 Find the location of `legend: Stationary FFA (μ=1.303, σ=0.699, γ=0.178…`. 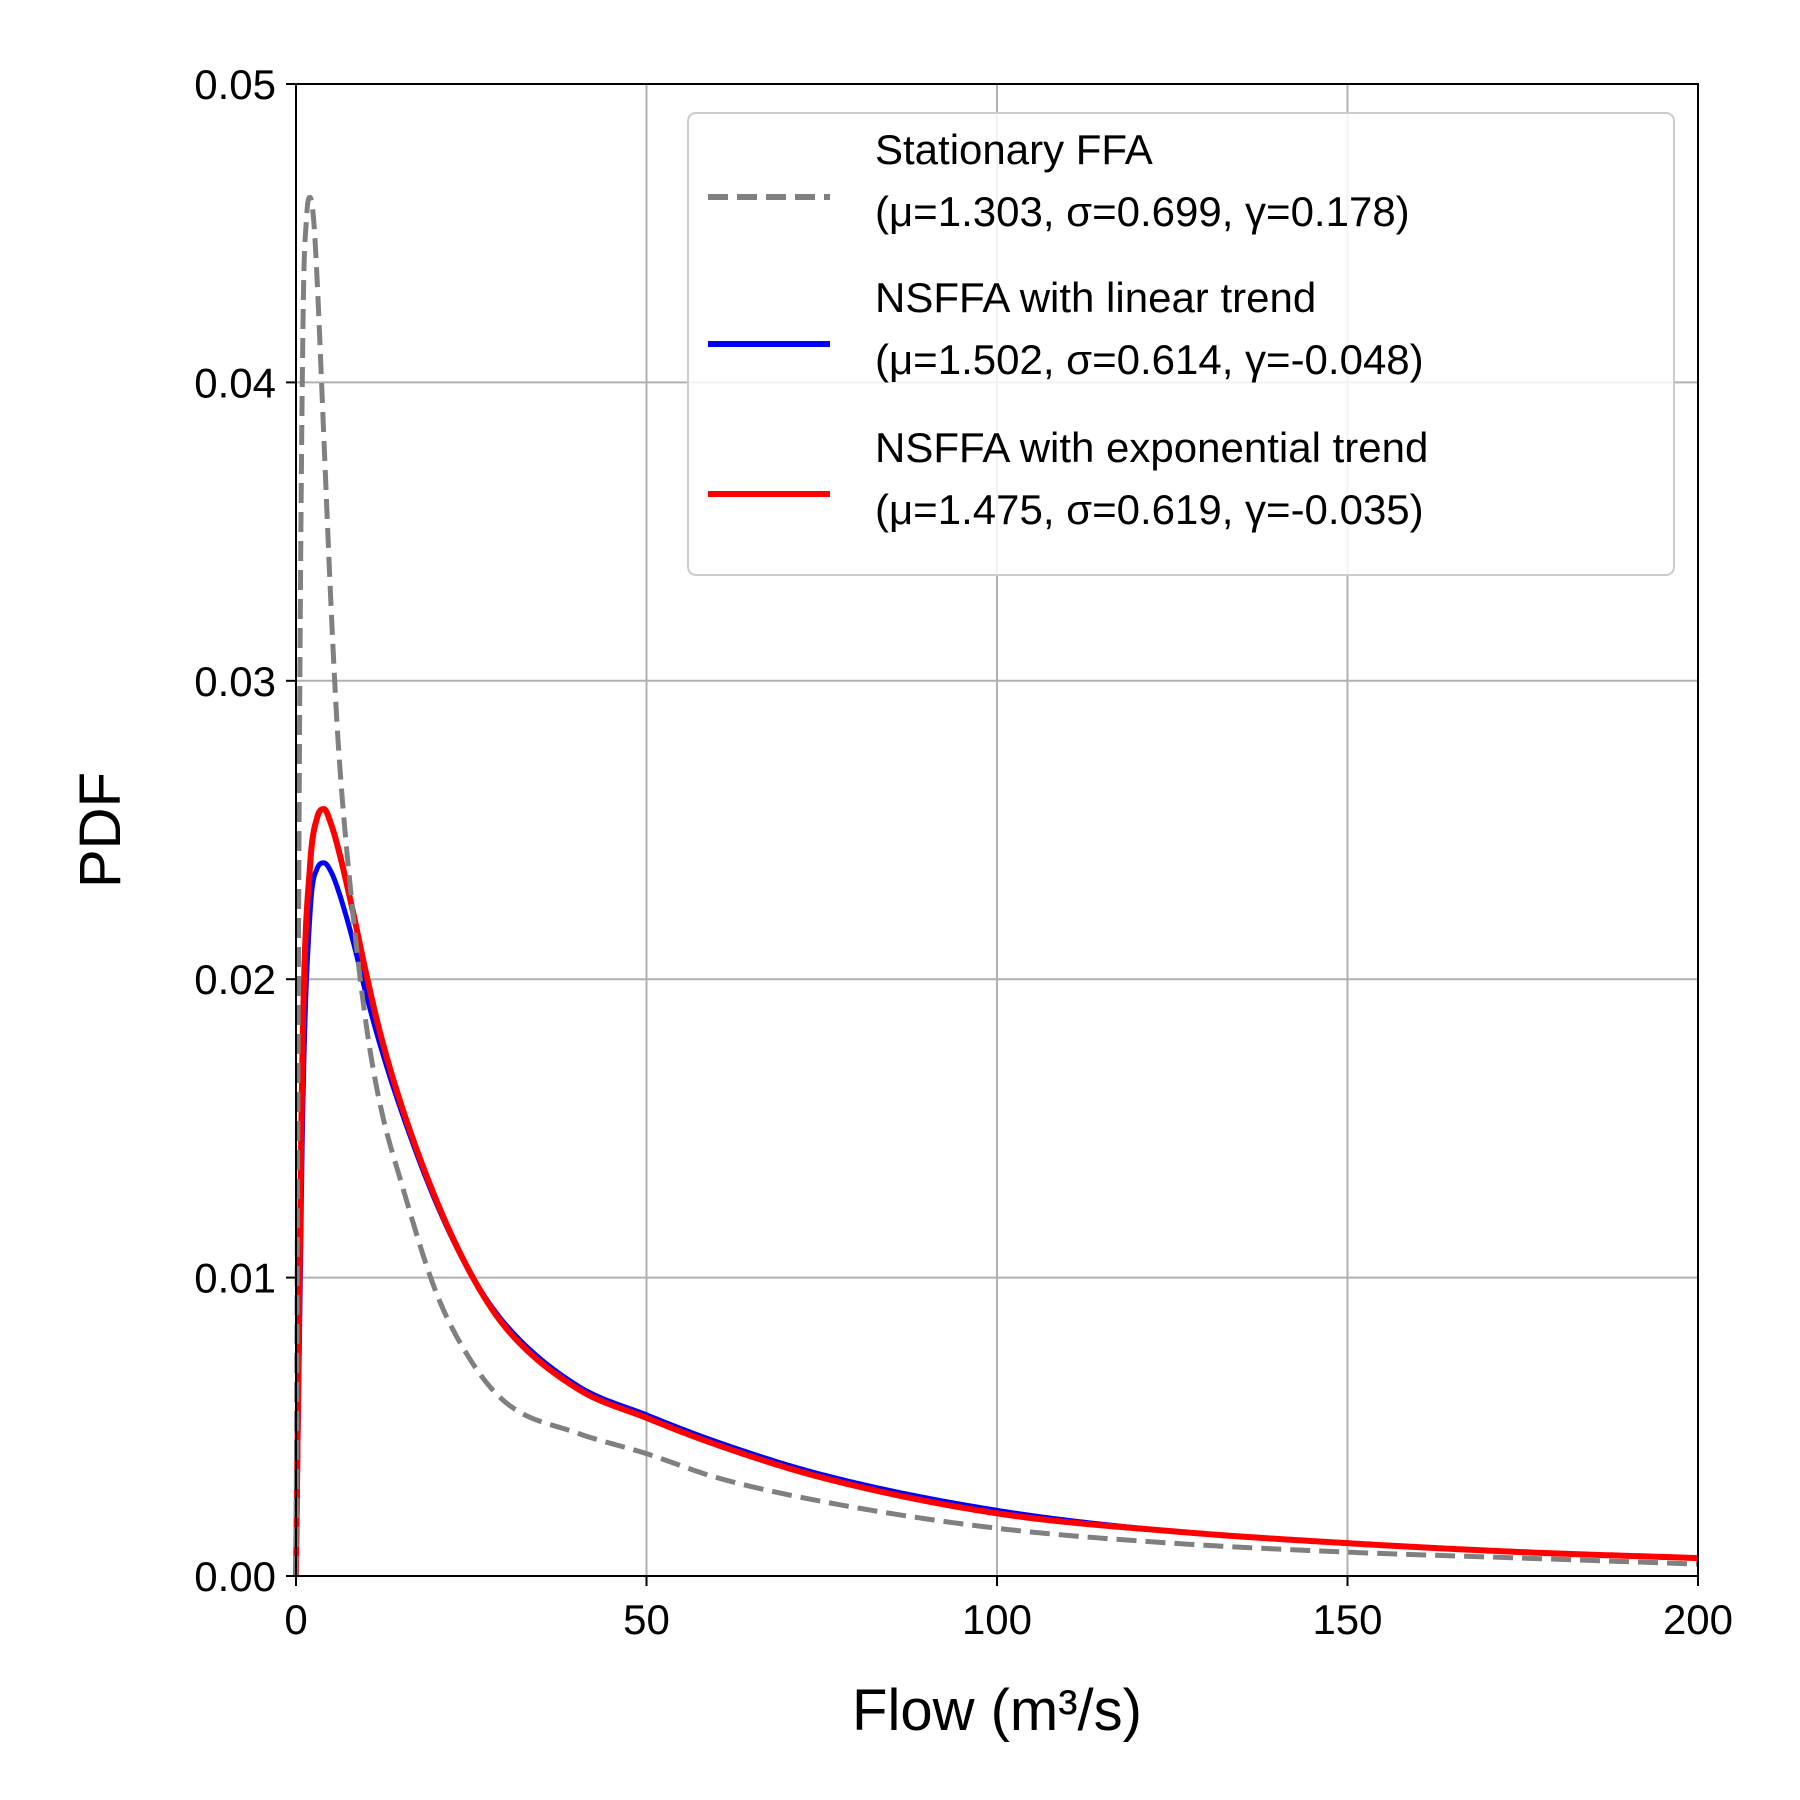

legend: Stationary FFA (μ=1.303, σ=0.699, γ=0.178… is located at coordinates (1181, 344).